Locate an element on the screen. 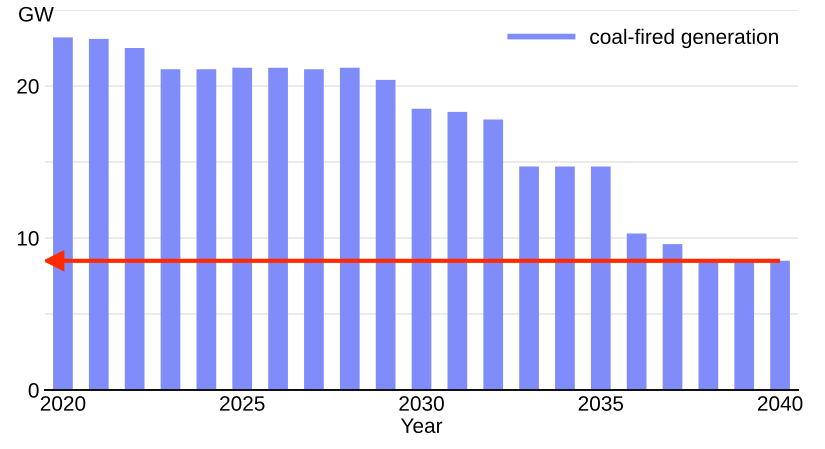 This screenshot has height=449, width=825. x-axis-title: Year is located at coordinates (421, 426).